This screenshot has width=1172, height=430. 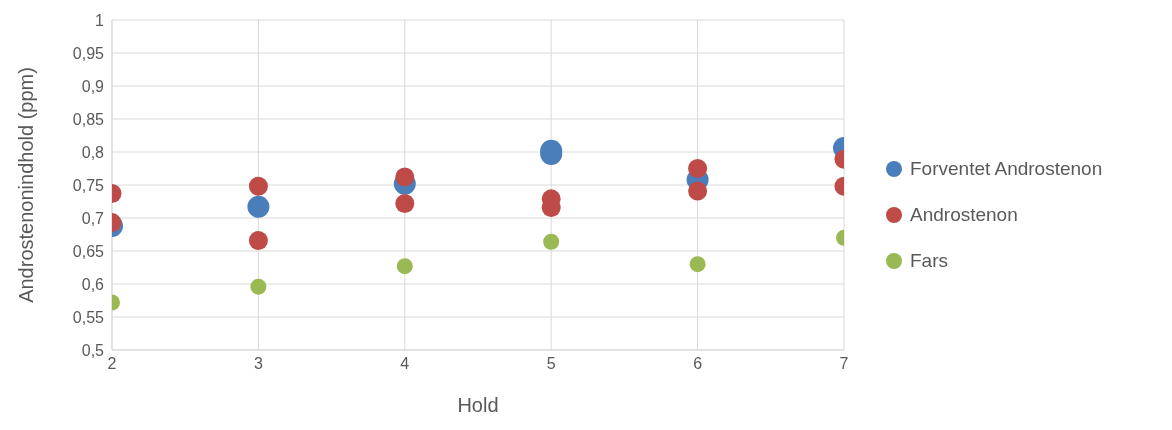 What do you see at coordinates (844, 364) in the screenshot?
I see `x-tick-label: 7` at bounding box center [844, 364].